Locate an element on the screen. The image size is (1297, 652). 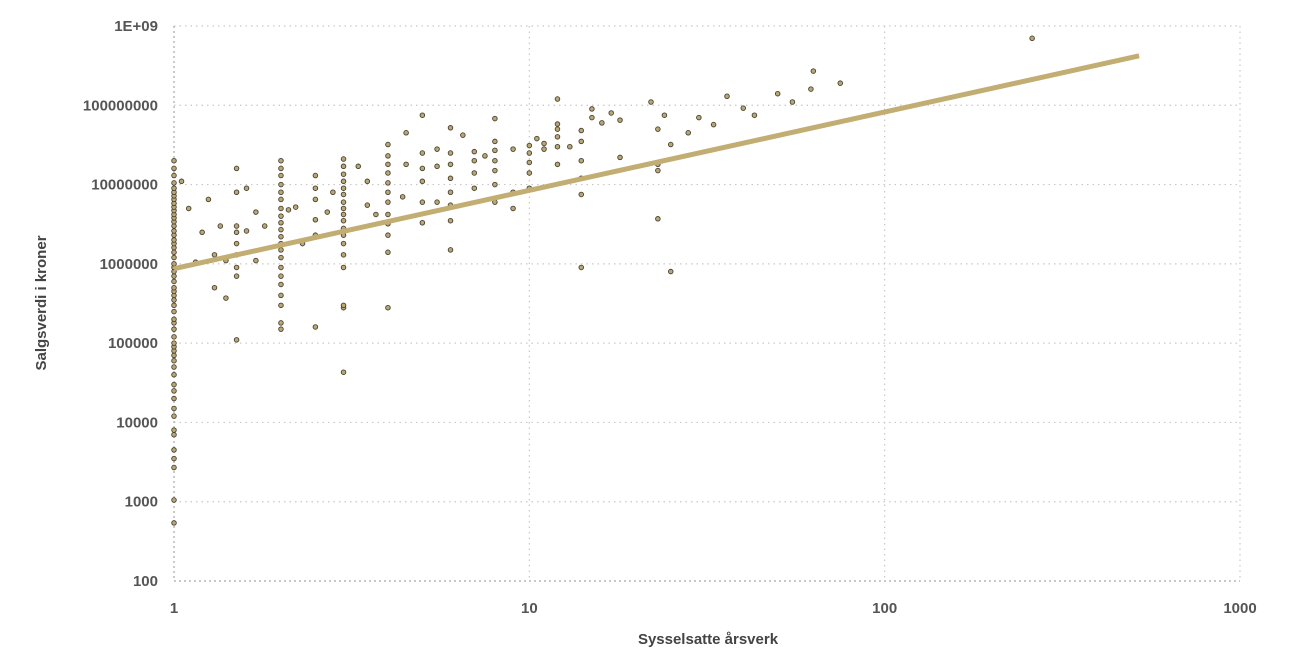
x-tick-labels: 1 10 100 1000 is located at coordinates (713, 608).